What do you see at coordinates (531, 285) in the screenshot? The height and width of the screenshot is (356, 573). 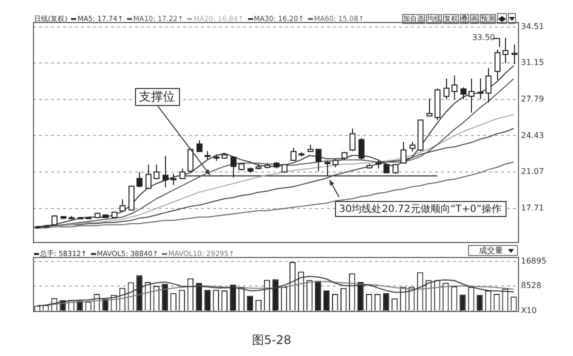 I see `y-tick-label: 8528` at bounding box center [531, 285].